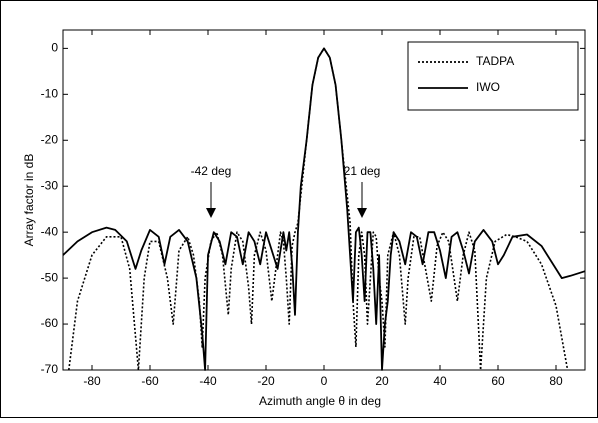 The image size is (598, 423). What do you see at coordinates (211, 171) in the screenshot?
I see `annotation: -42 deg` at bounding box center [211, 171].